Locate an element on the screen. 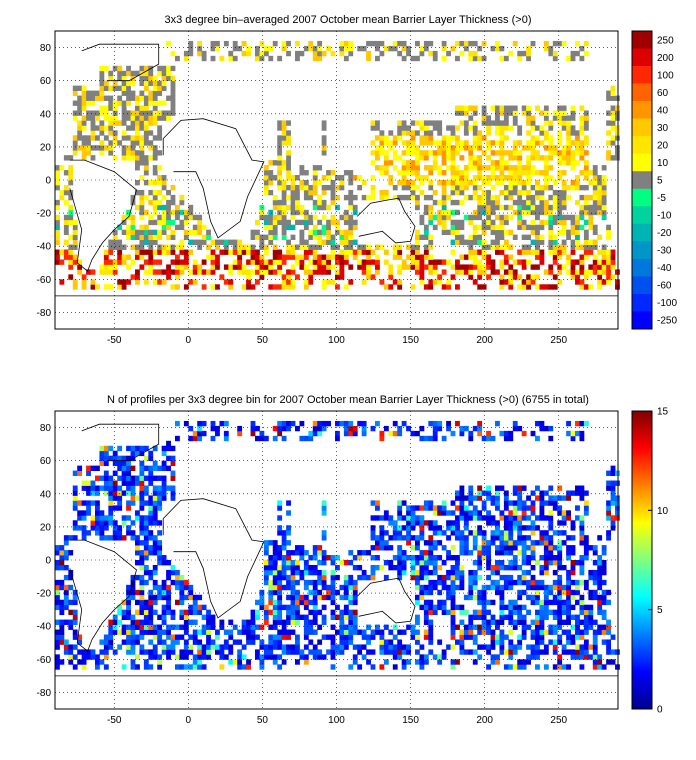 This screenshot has height=760, width=696. colorbar-segment is located at coordinates (642, 320).